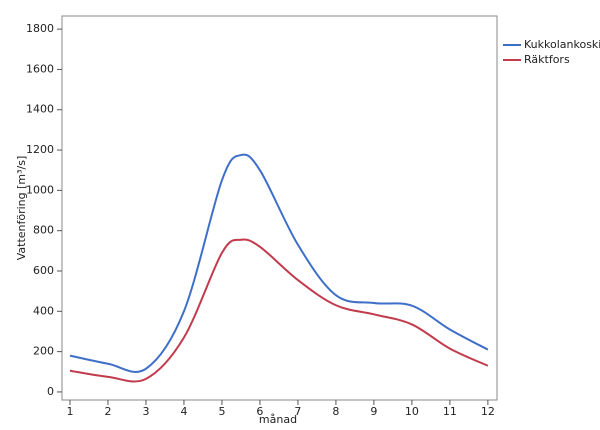  I want to click on y-tick-label: 1400, so click(40, 109).